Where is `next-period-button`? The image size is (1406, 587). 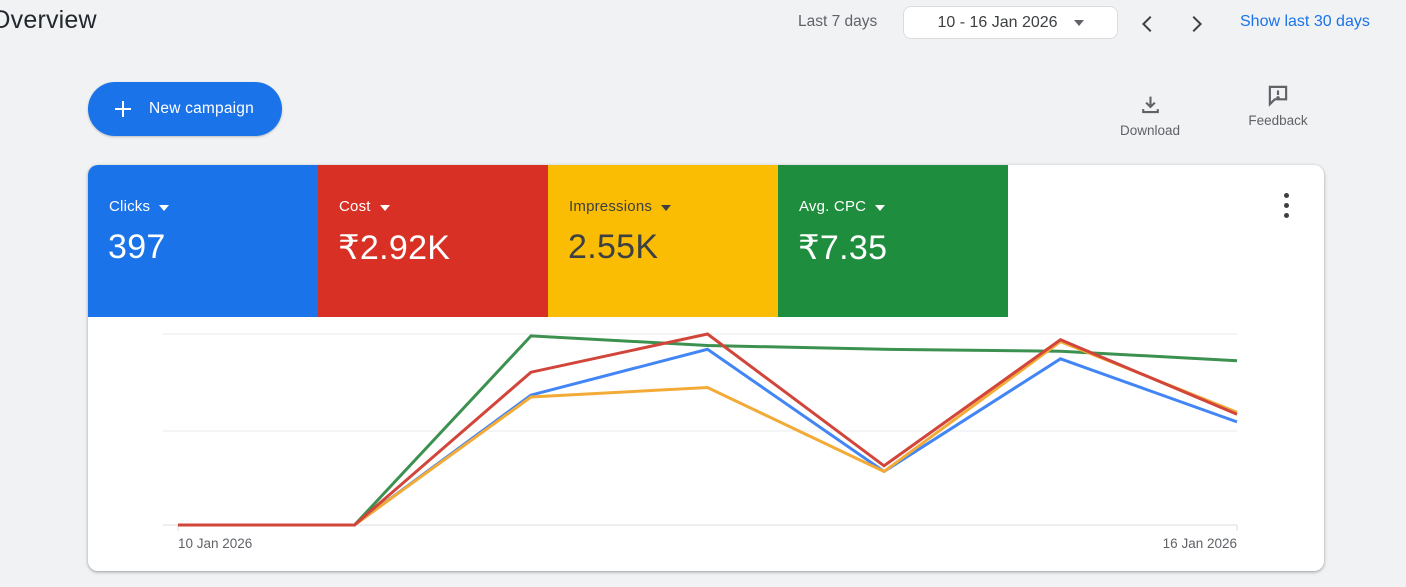
next-period-button is located at coordinates (1196, 24).